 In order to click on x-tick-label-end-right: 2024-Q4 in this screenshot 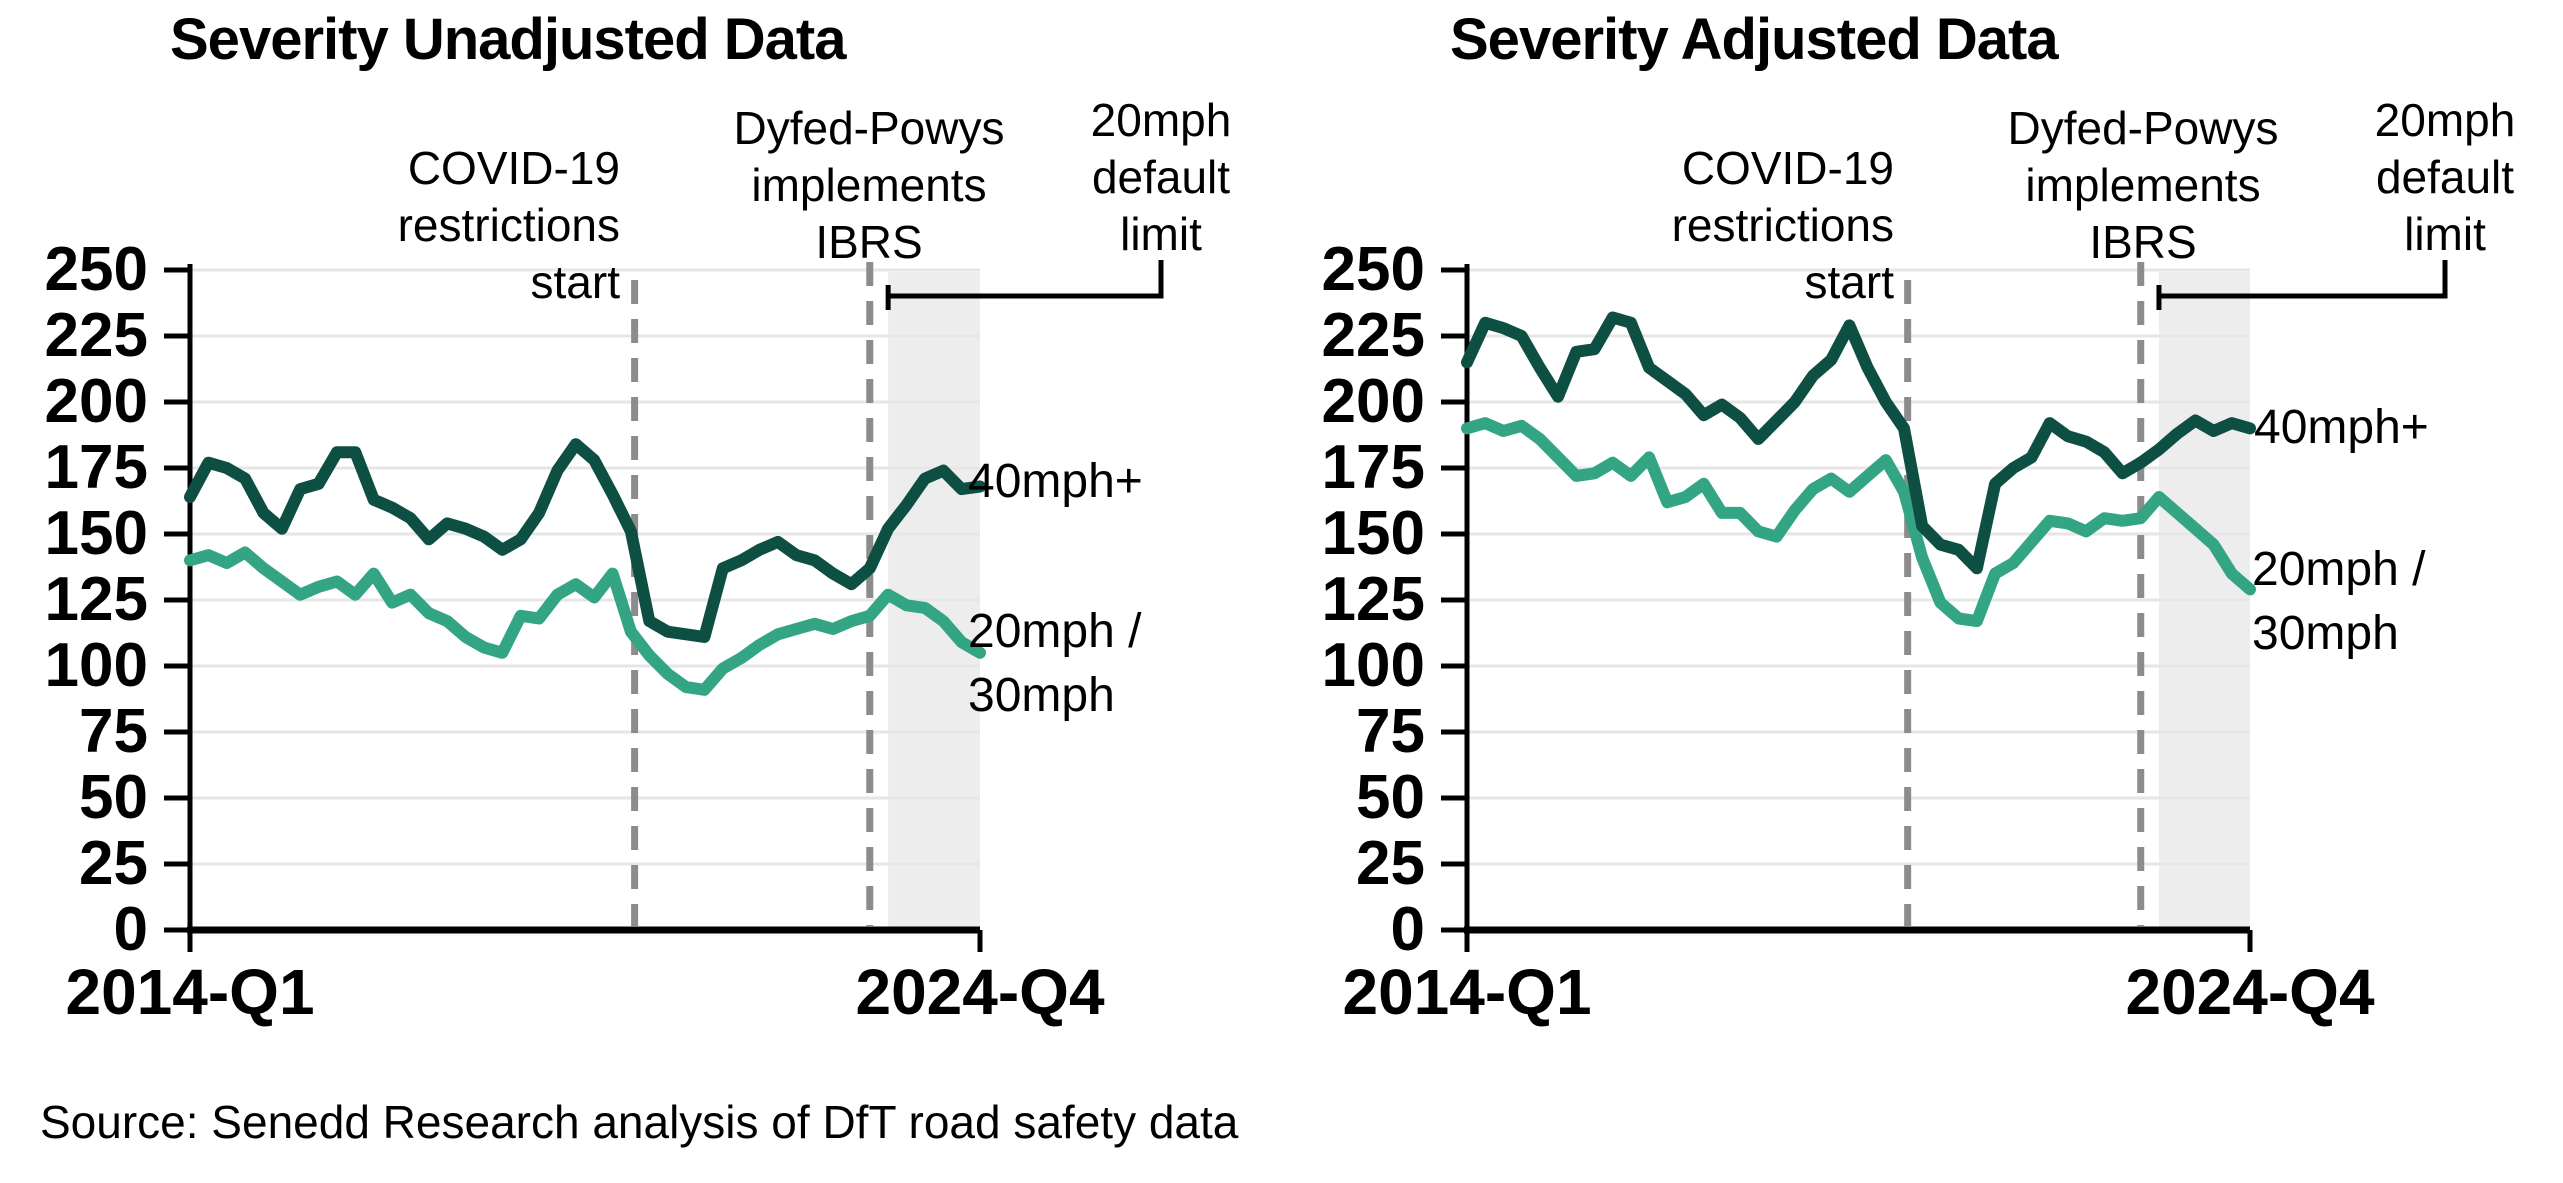, I will do `click(2250, 992)`.